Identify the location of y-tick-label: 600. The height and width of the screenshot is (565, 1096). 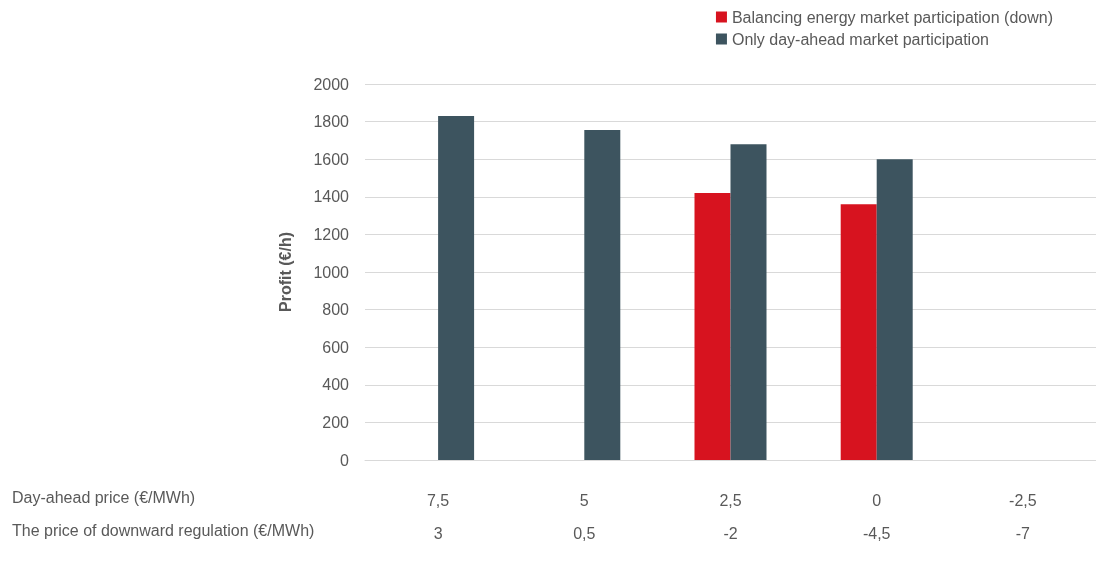
(336, 347).